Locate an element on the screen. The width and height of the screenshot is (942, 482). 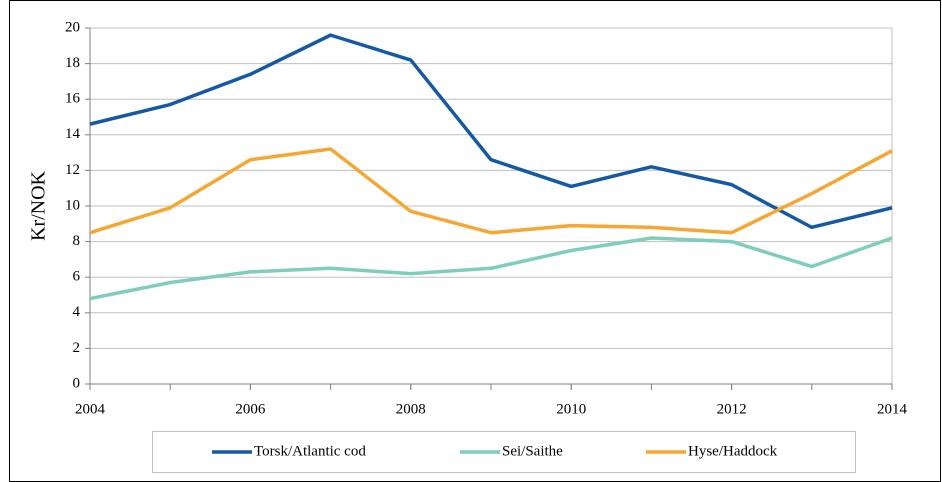
x-tick-label: 2014 is located at coordinates (892, 409).